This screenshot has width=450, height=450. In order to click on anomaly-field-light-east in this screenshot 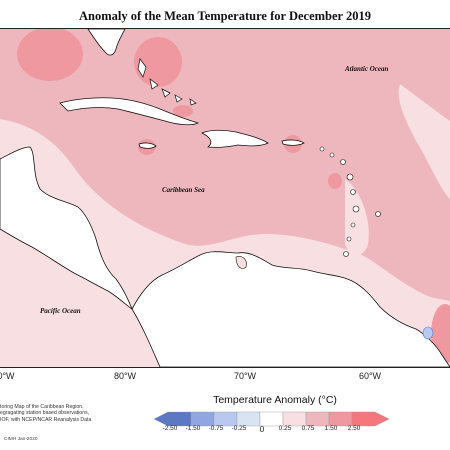, I will do `click(357, 217)`.